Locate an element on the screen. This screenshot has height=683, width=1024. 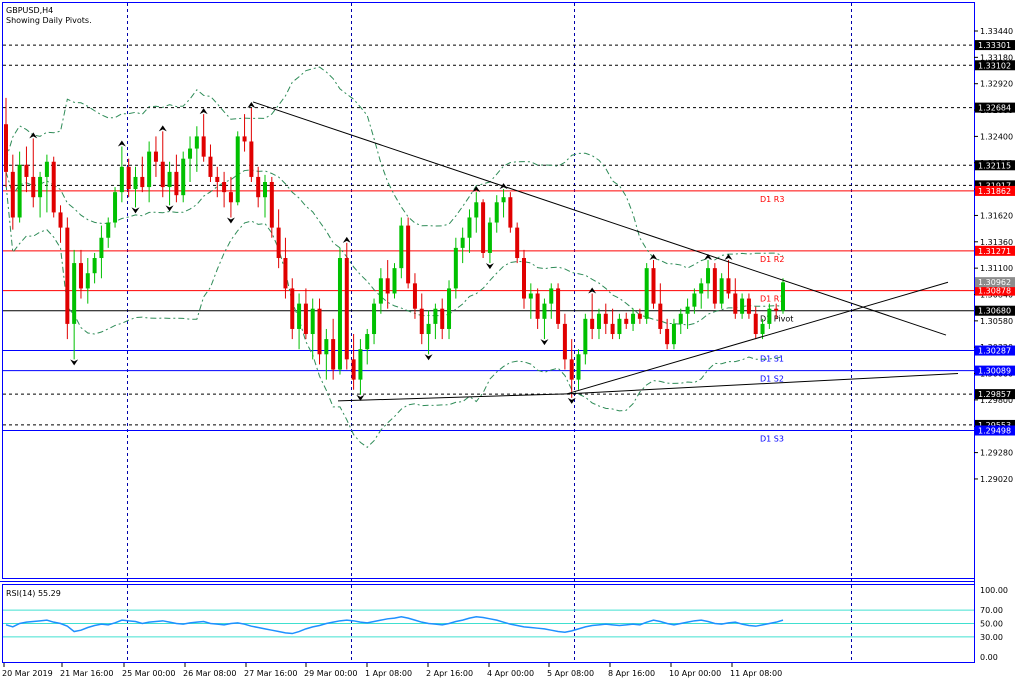
pivot-tag: 1.29498 is located at coordinates (994, 431).